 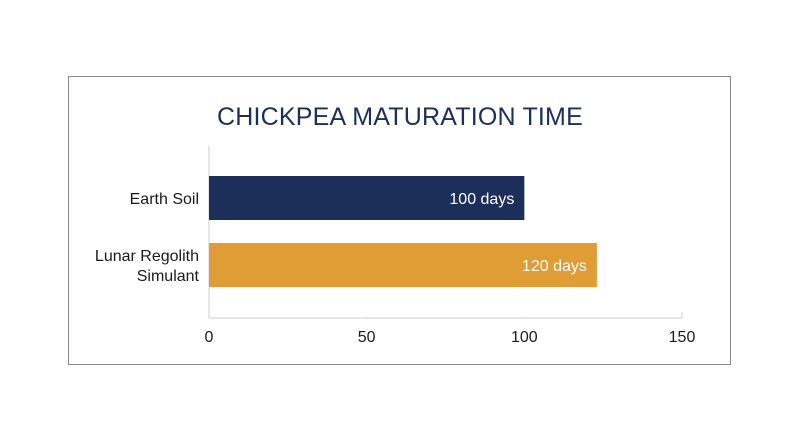 I want to click on x-tick-label: 100, so click(x=524, y=337).